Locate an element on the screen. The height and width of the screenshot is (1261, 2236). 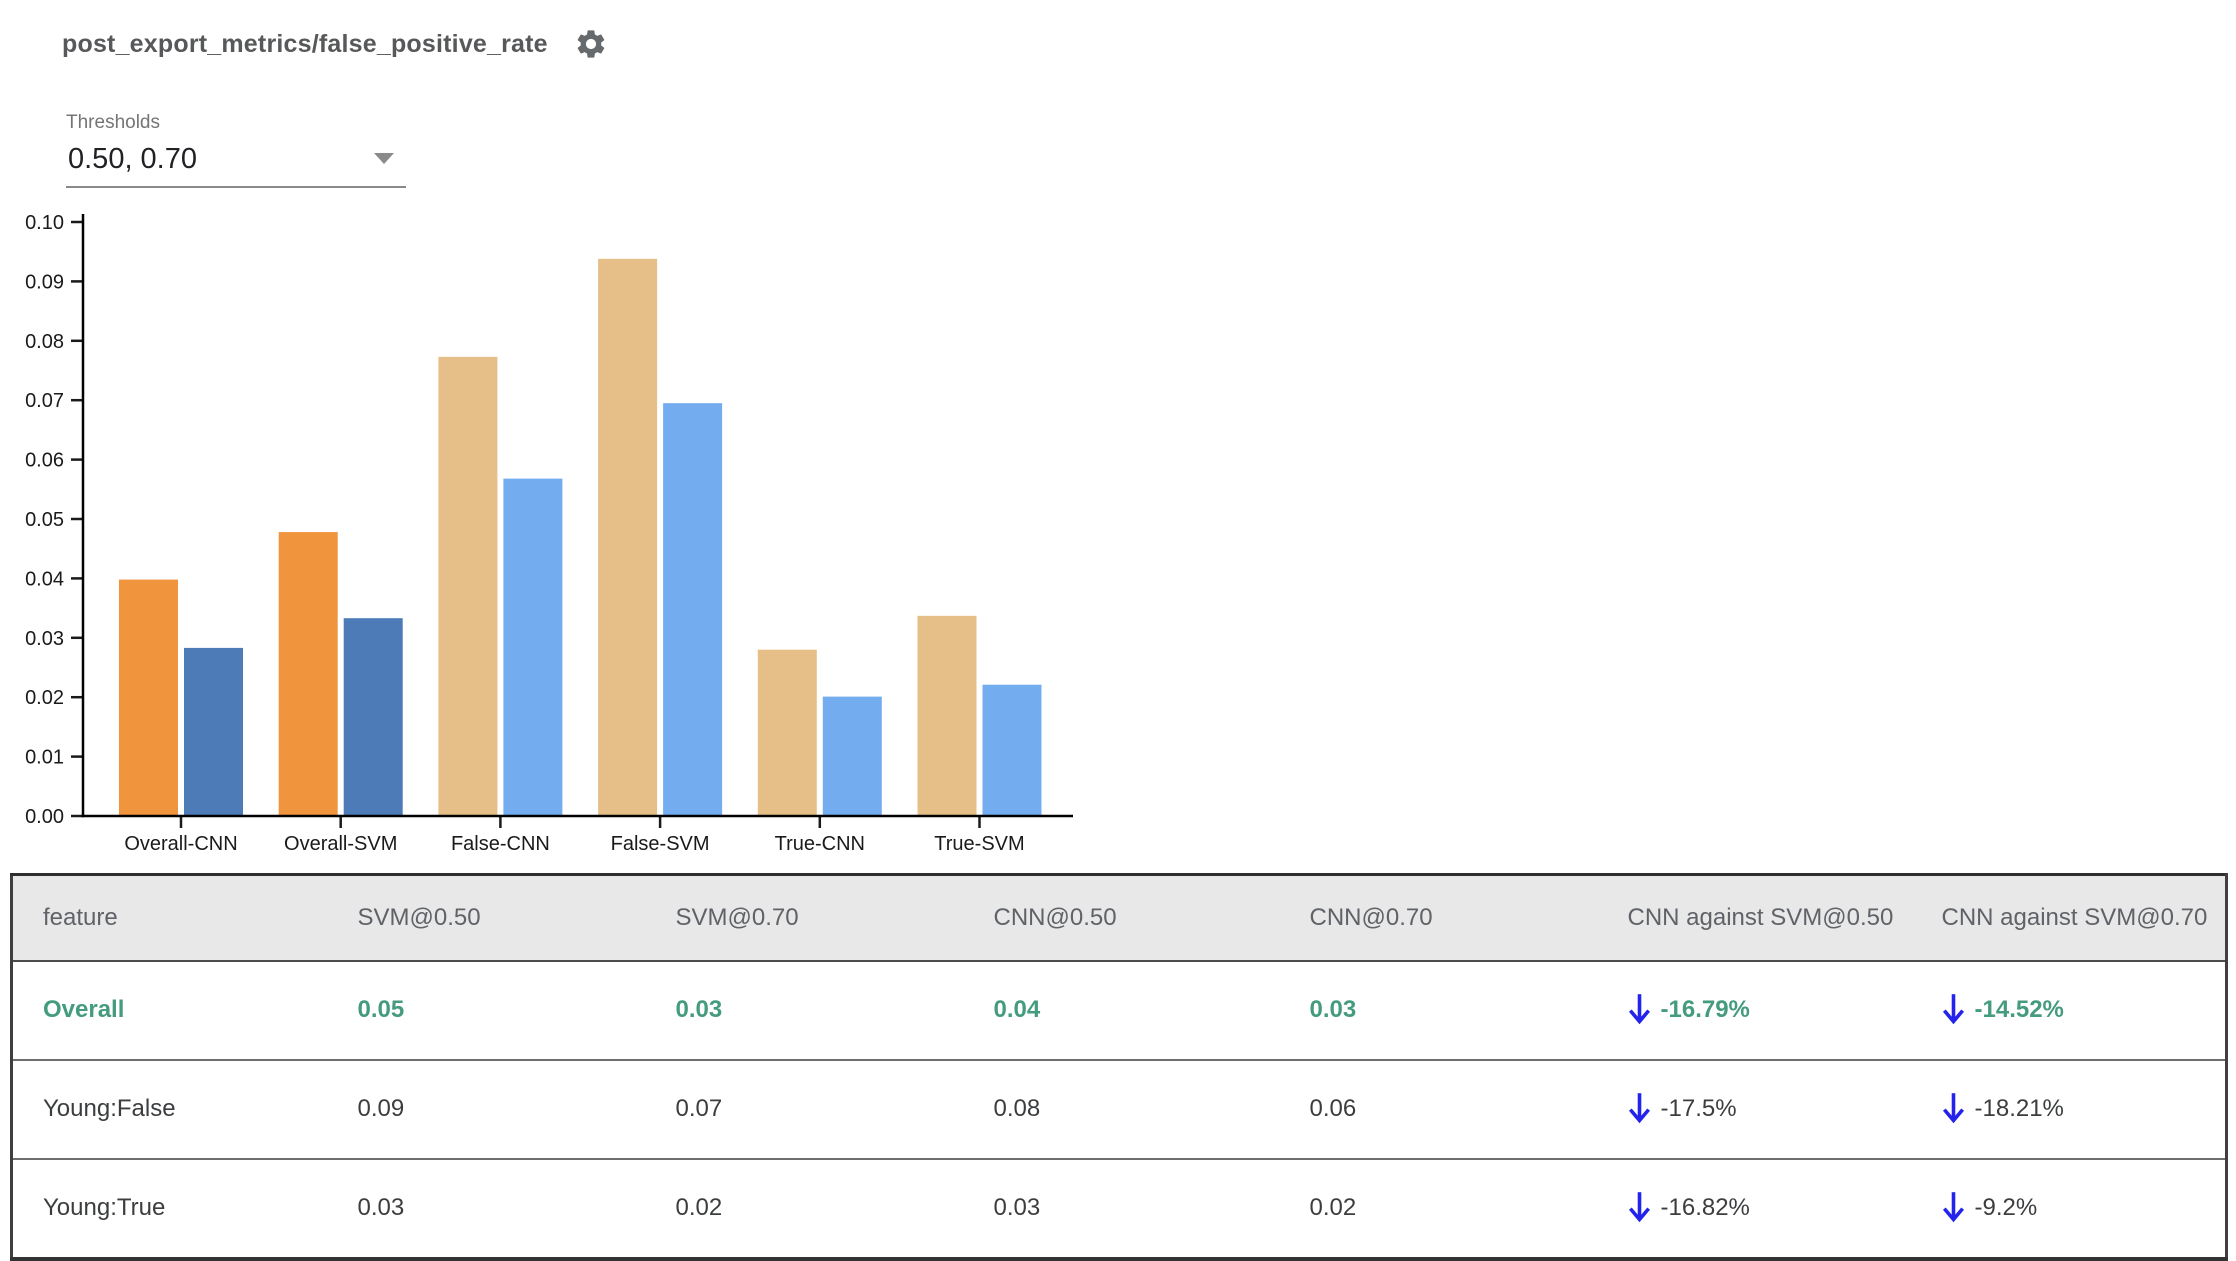
delta-value: -17.5% is located at coordinates (1698, 1108).